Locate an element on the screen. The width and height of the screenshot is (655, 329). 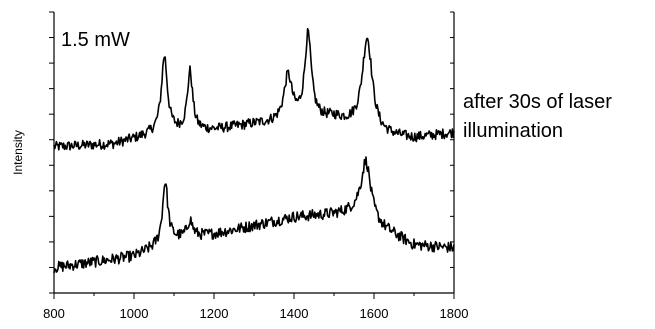
x-tick-label: 1200 is located at coordinates (214, 313).